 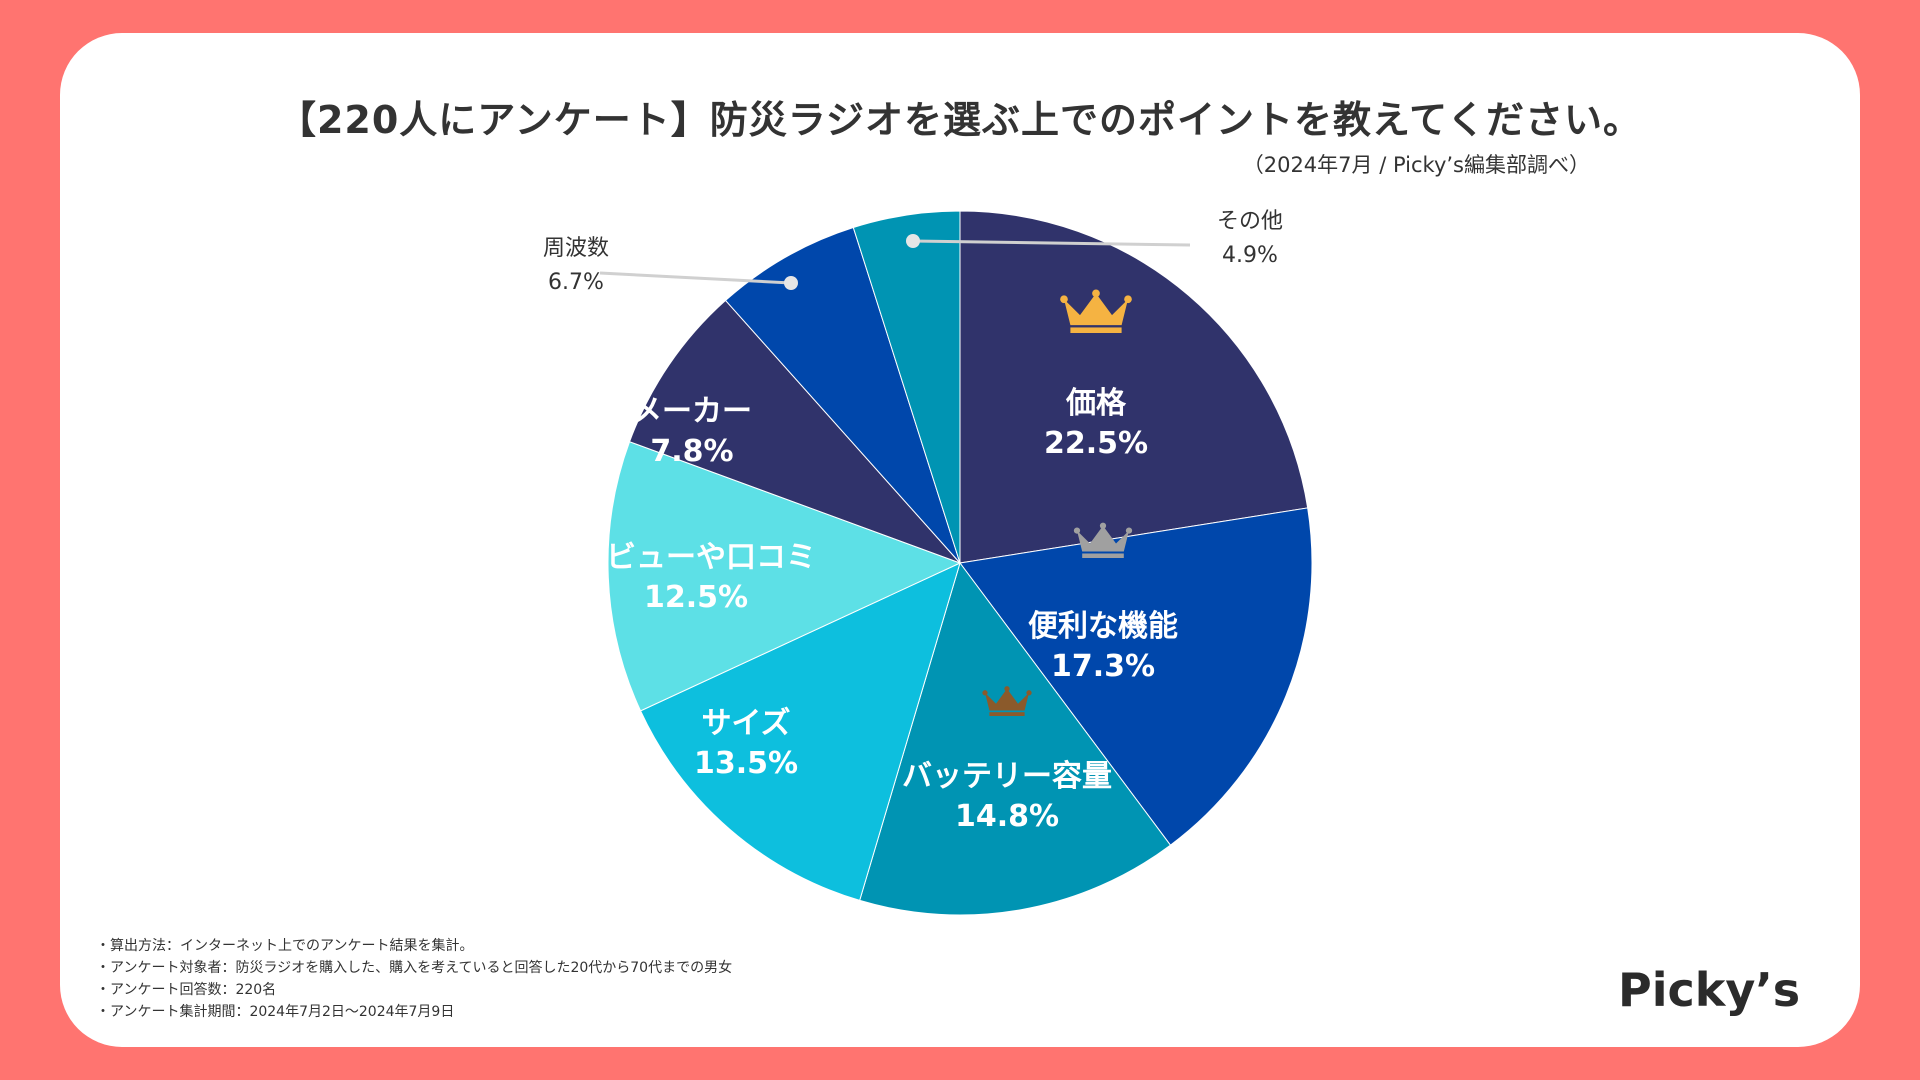 I want to click on chart-title: 【220人にアンケート】防災ラジオを選ぶ上でのポイントを教えてください。, so click(x=959, y=120).